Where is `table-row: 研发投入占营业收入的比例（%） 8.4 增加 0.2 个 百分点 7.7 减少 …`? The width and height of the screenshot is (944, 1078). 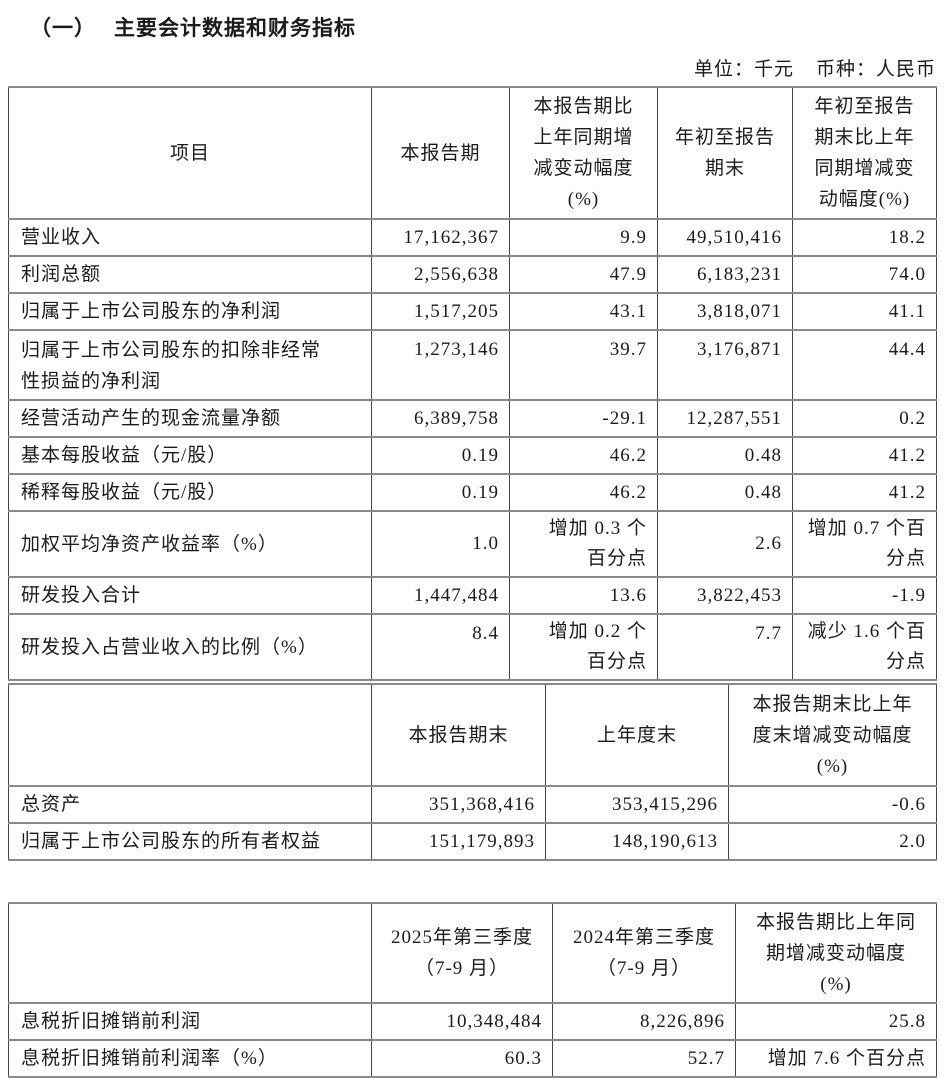 table-row: 研发投入占营业收入的比例（%） 8.4 增加 0.2 个 百分点 7.7 减少 … is located at coordinates (472, 647).